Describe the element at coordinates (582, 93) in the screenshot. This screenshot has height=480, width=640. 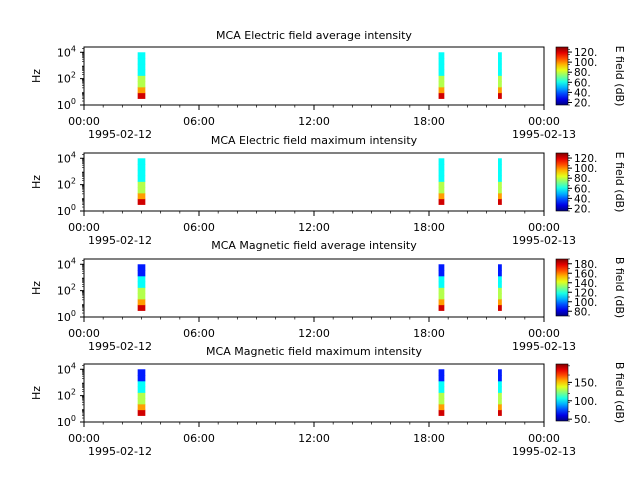
I see `colorbar-tick-label: 40.` at that location.